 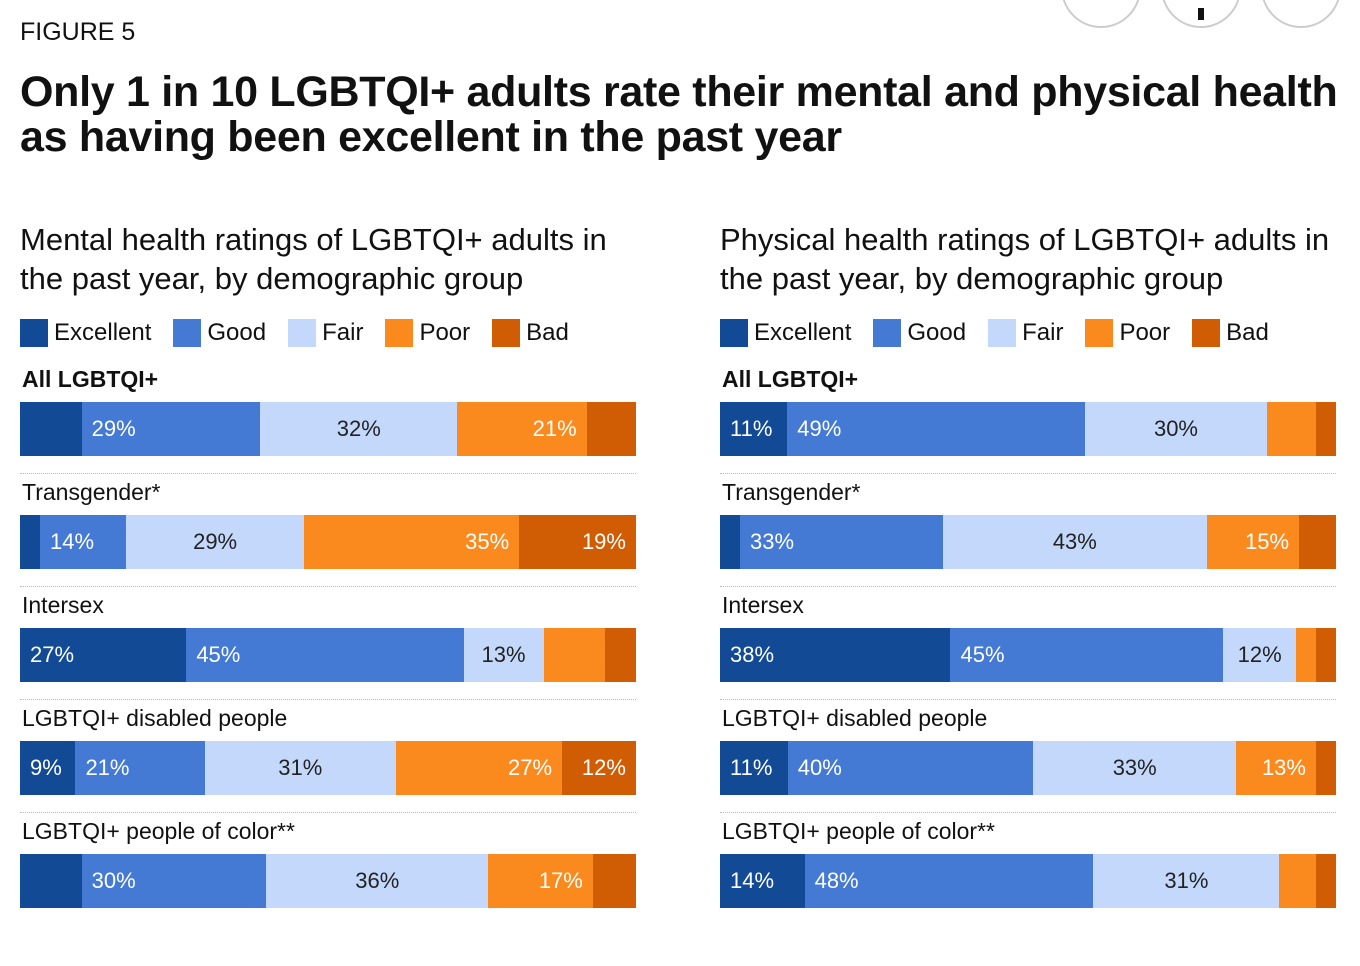 What do you see at coordinates (328, 643) in the screenshot?
I see `bar-row: Intersex 27% 45% 13%` at bounding box center [328, 643].